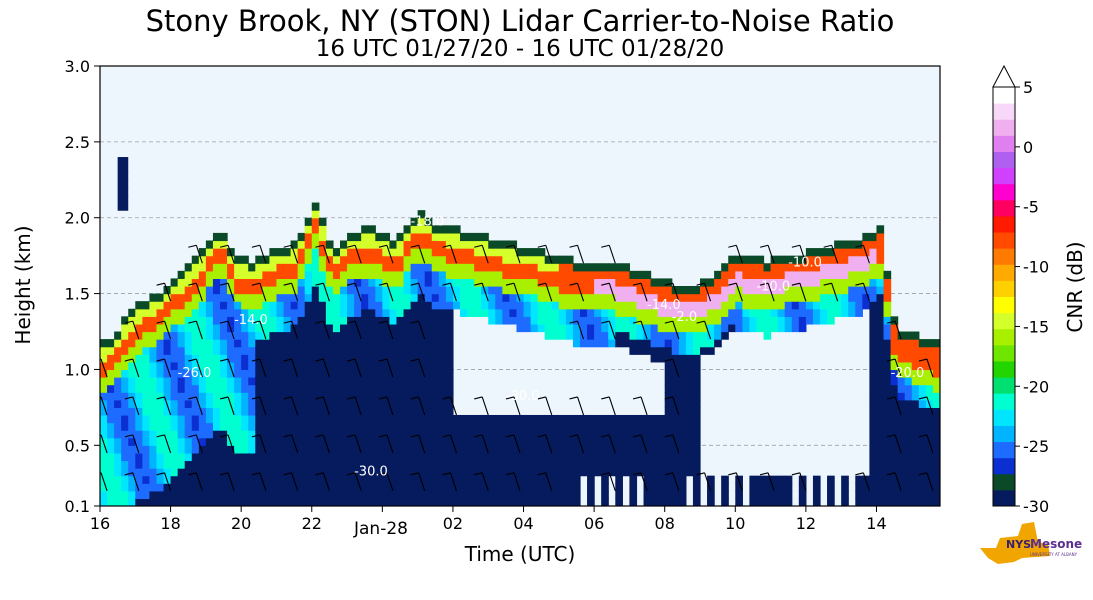 The image size is (1093, 600). Describe the element at coordinates (534, 320) in the screenshot. I see `field-cell-1933` at that location.